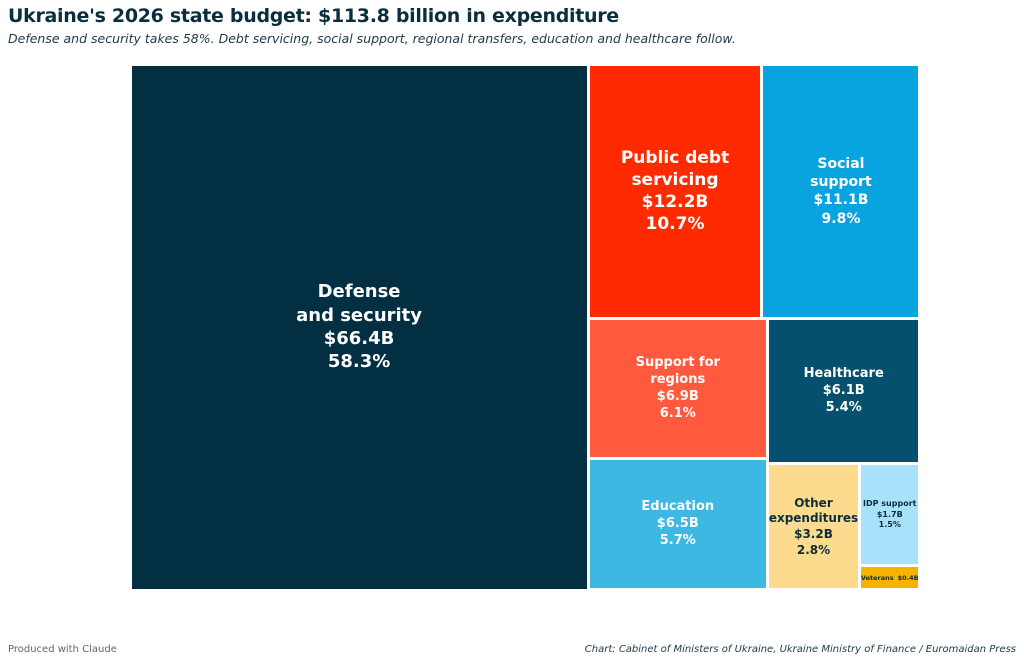  What do you see at coordinates (843, 374) in the screenshot?
I see `category-label: Healthcare` at bounding box center [843, 374].